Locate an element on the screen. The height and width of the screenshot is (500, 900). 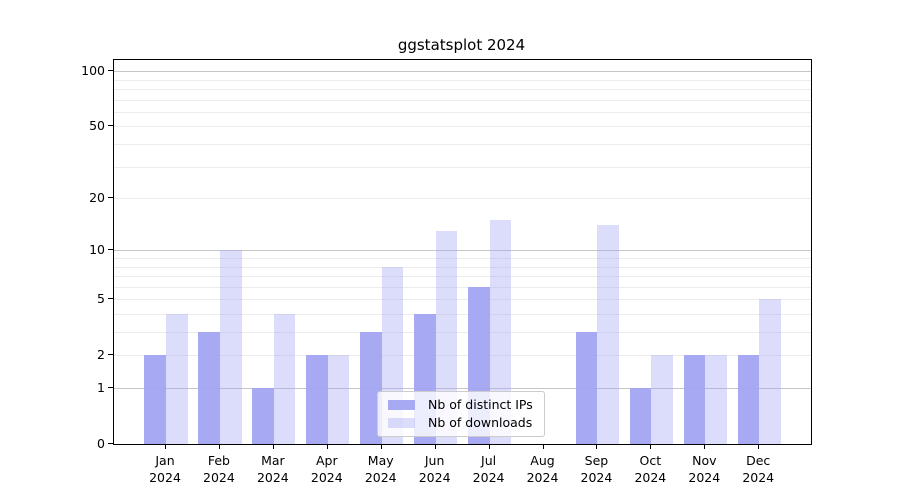
x-tick-label: Nov 2024 is located at coordinates (704, 469).